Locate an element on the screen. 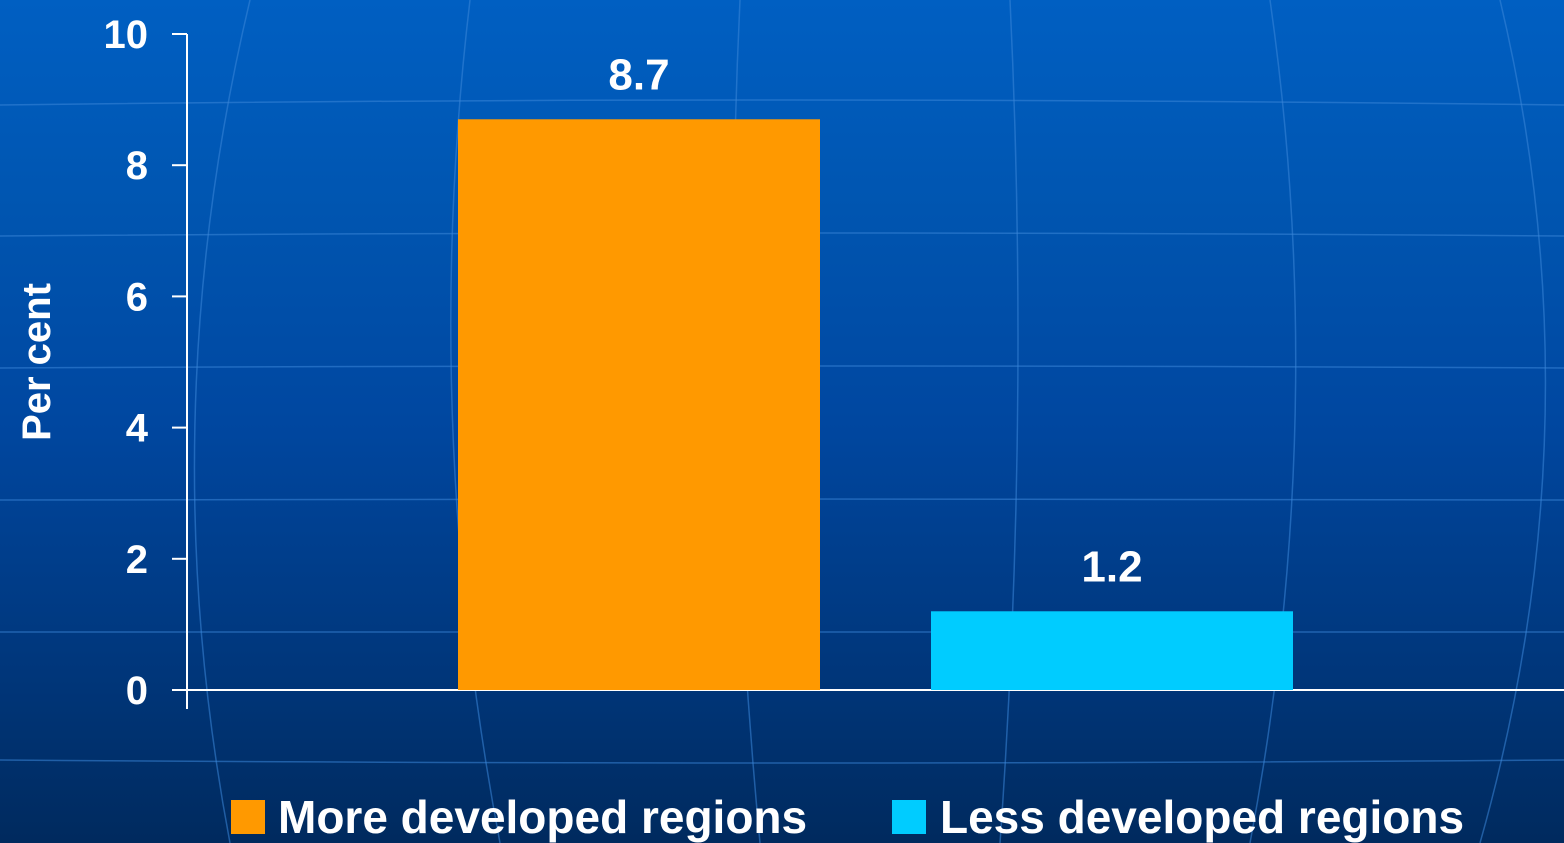 The image size is (1564, 843). value-label-more-developed: 8.7 is located at coordinates (638, 74).